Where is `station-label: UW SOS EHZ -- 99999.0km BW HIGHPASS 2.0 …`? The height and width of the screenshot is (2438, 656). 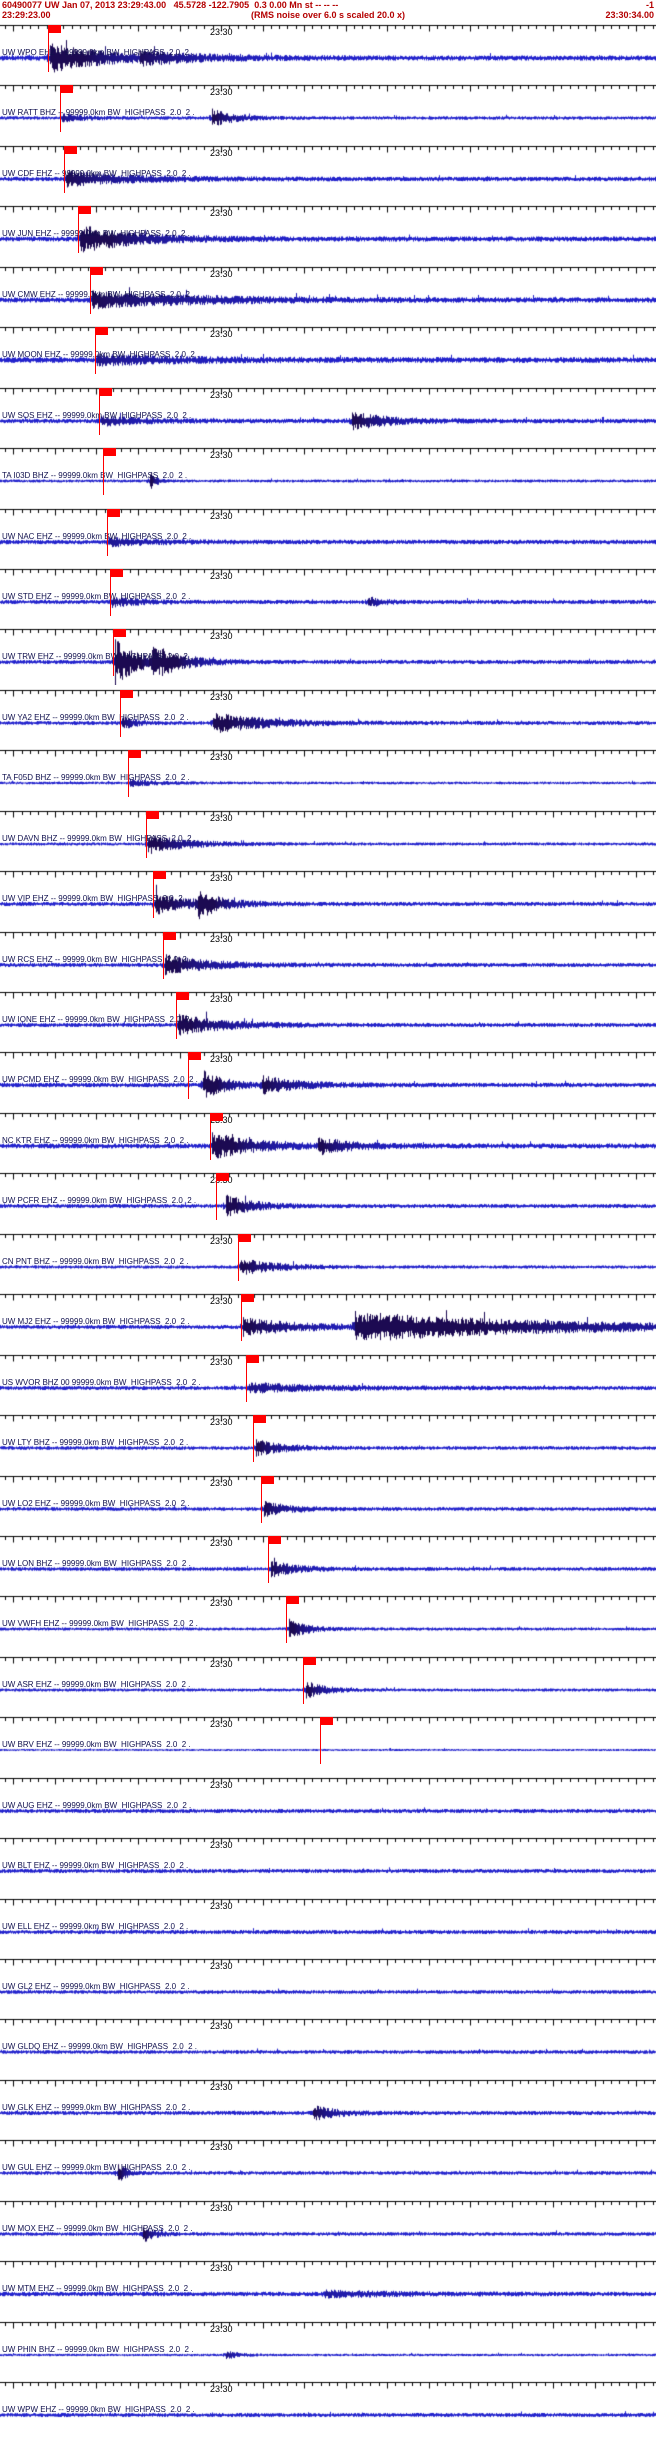 station-label: UW SOS EHZ -- 99999.0km BW HIGHPASS 2.0 … is located at coordinates (97, 415).